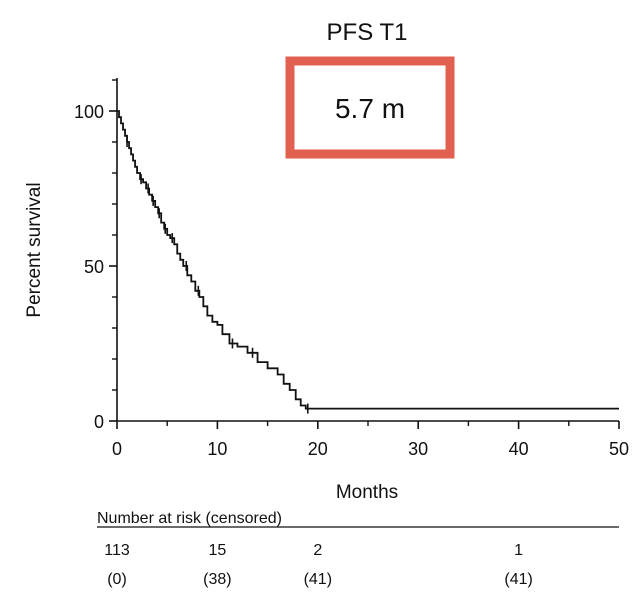 The width and height of the screenshot is (636, 592). I want to click on x-tick-label: 10, so click(217, 449).